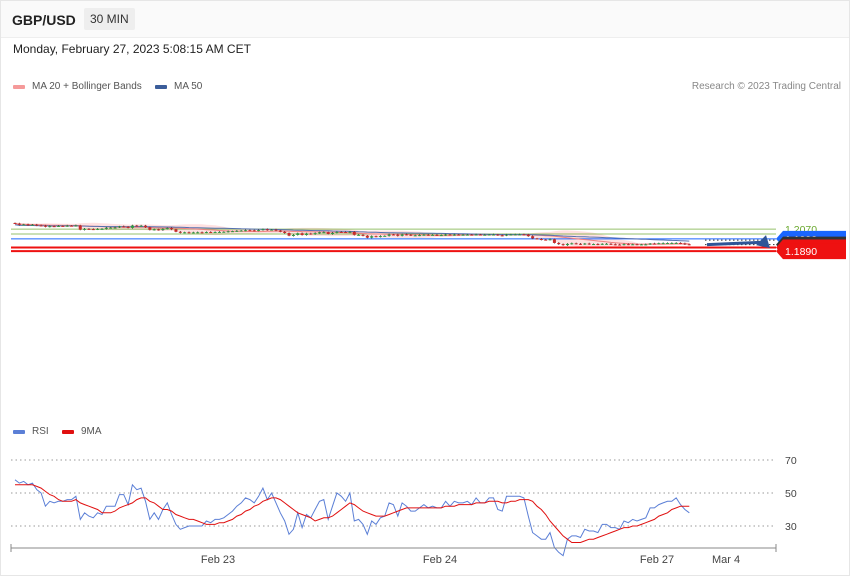 This screenshot has height=576, width=850. I want to click on rsi-line, so click(352, 518).